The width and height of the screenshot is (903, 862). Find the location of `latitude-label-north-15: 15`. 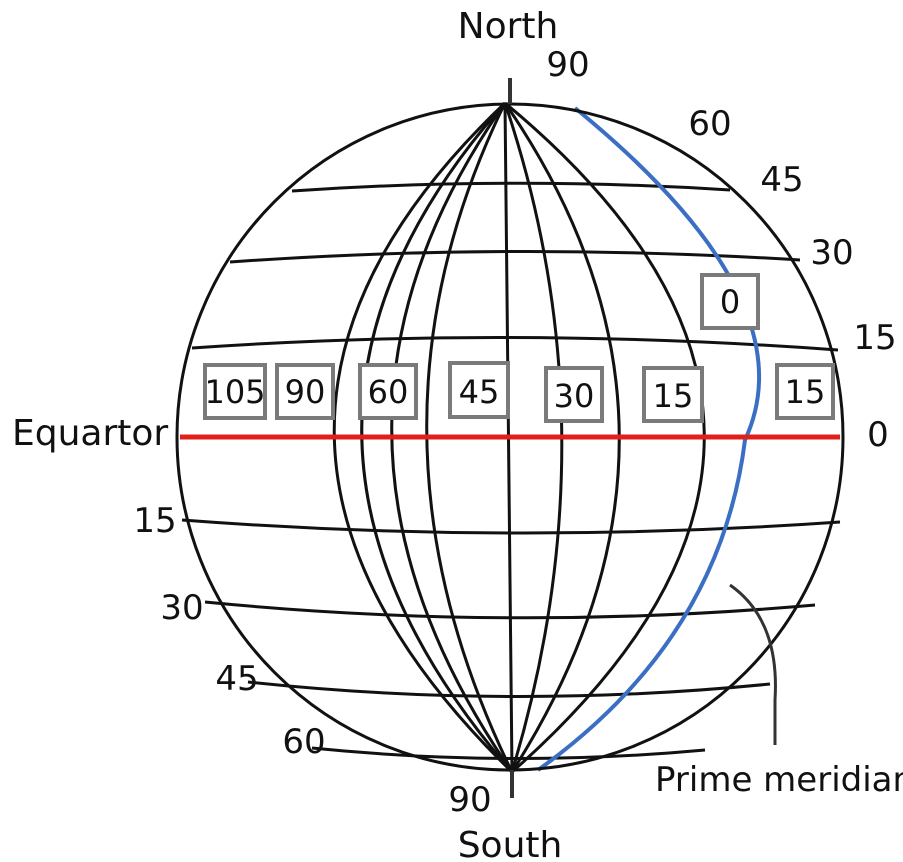

latitude-label-north-15: 15 is located at coordinates (874, 338).